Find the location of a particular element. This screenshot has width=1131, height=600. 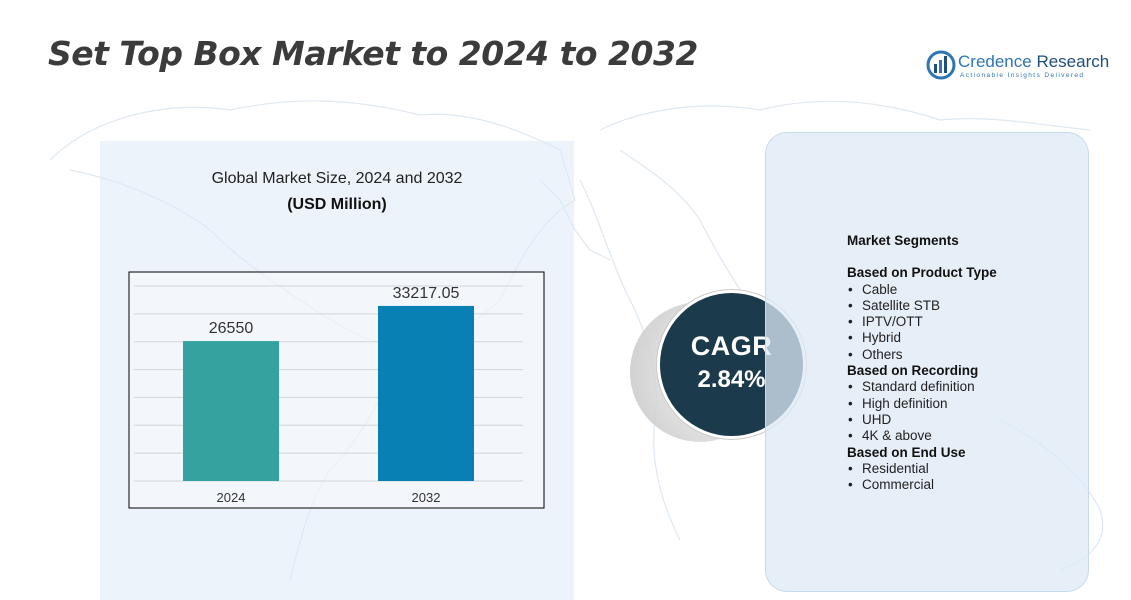

segment-item: • Hybrid is located at coordinates (967, 338).